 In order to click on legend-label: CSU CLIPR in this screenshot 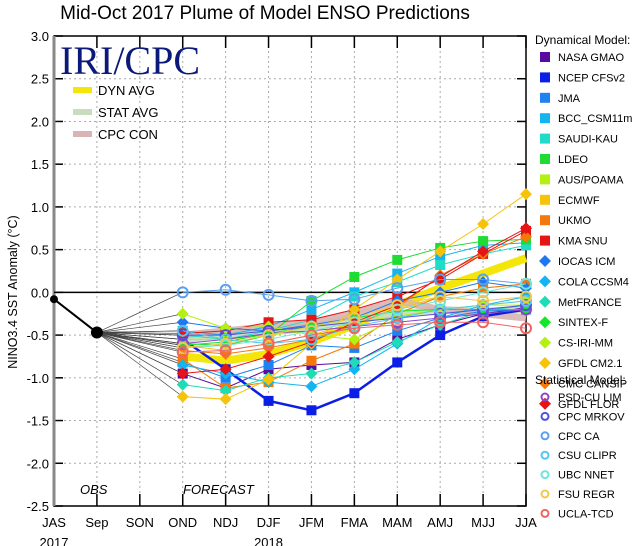, I will do `click(587, 456)`.